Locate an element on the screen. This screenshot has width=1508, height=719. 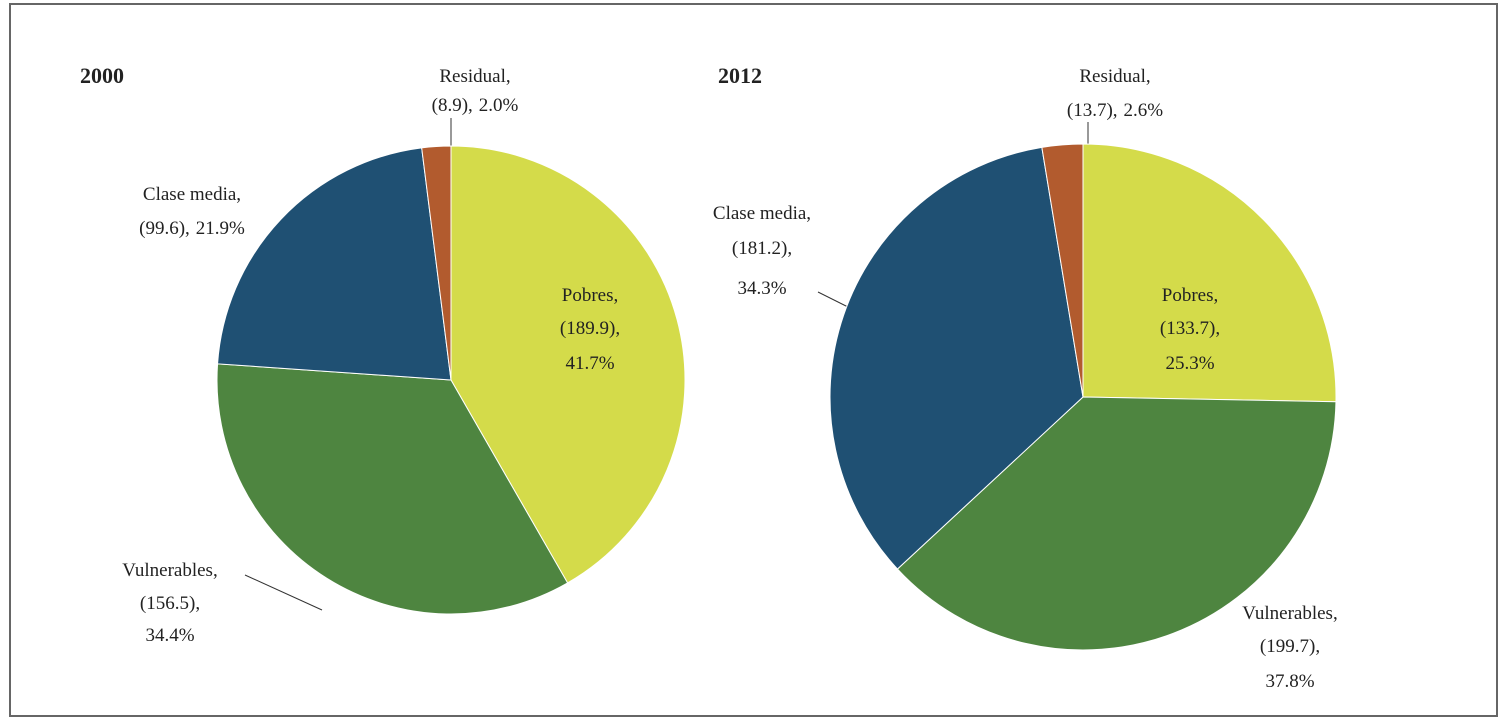
slice-label-part: (156.5), is located at coordinates (170, 603).